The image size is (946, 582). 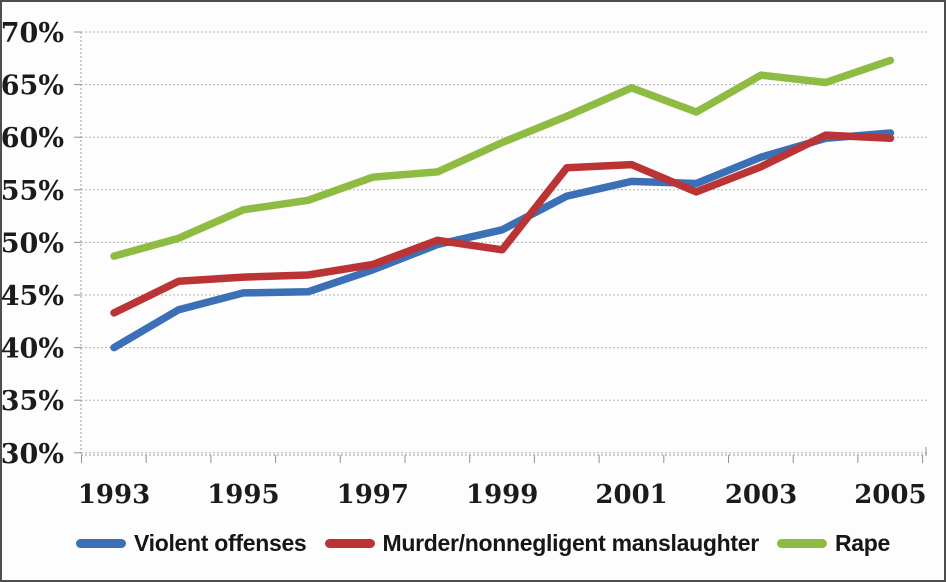 What do you see at coordinates (220, 542) in the screenshot?
I see `legend-label-violent-offenses: Violent offenses` at bounding box center [220, 542].